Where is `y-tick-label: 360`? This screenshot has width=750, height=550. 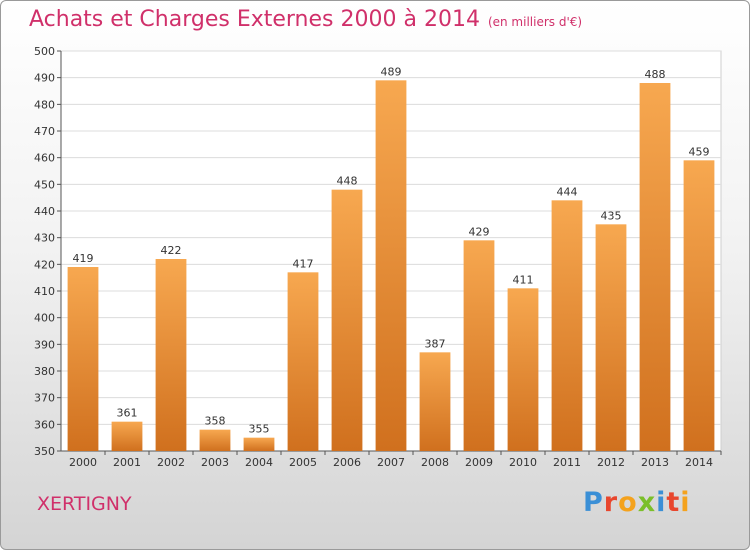
y-tick-label: 360 is located at coordinates (44, 424).